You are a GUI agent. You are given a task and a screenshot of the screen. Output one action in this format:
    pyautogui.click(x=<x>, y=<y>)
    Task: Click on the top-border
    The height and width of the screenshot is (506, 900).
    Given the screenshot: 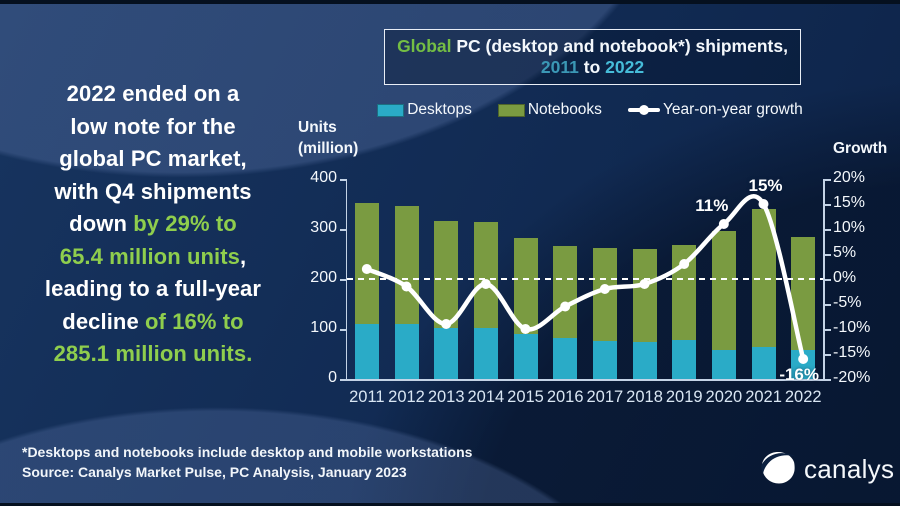 What is the action you would take?
    pyautogui.click(x=450, y=2)
    